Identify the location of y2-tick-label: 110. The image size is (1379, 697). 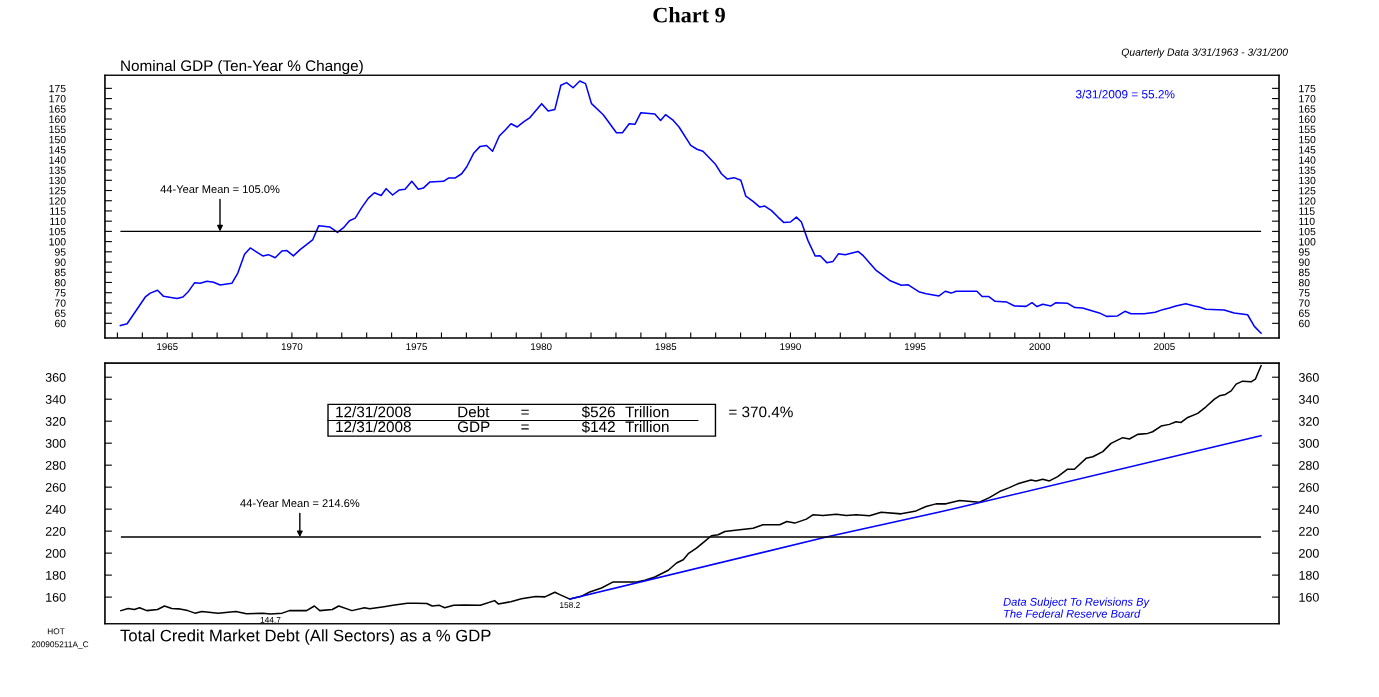
(58, 221).